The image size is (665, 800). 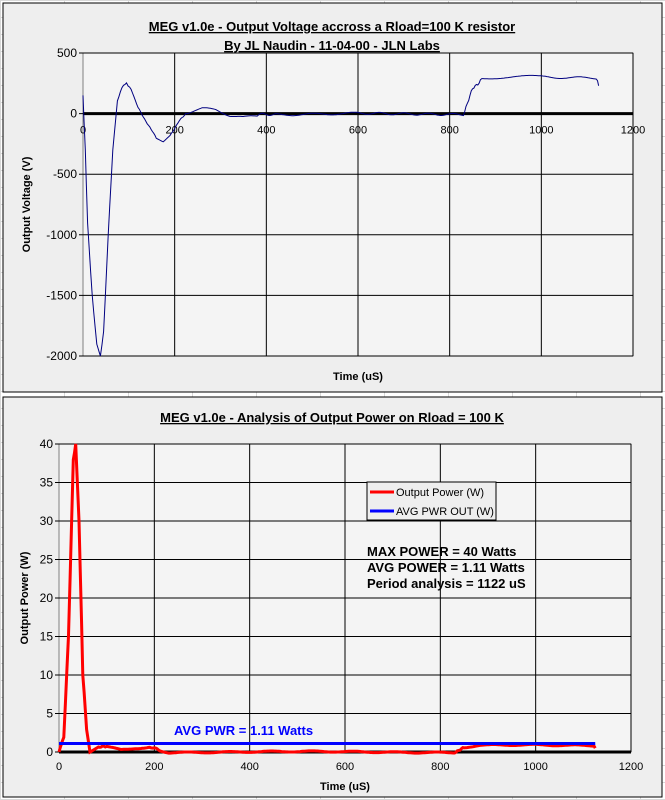 What do you see at coordinates (440, 493) in the screenshot?
I see `legend-label: Output Power (W)` at bounding box center [440, 493].